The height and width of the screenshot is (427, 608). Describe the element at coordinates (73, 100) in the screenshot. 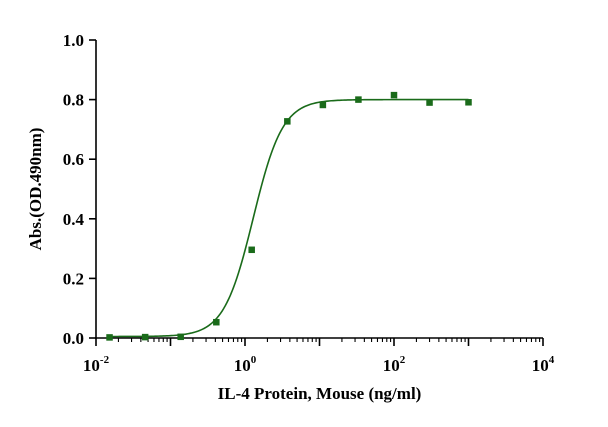

I see `y-tick-label: 0.8` at that location.